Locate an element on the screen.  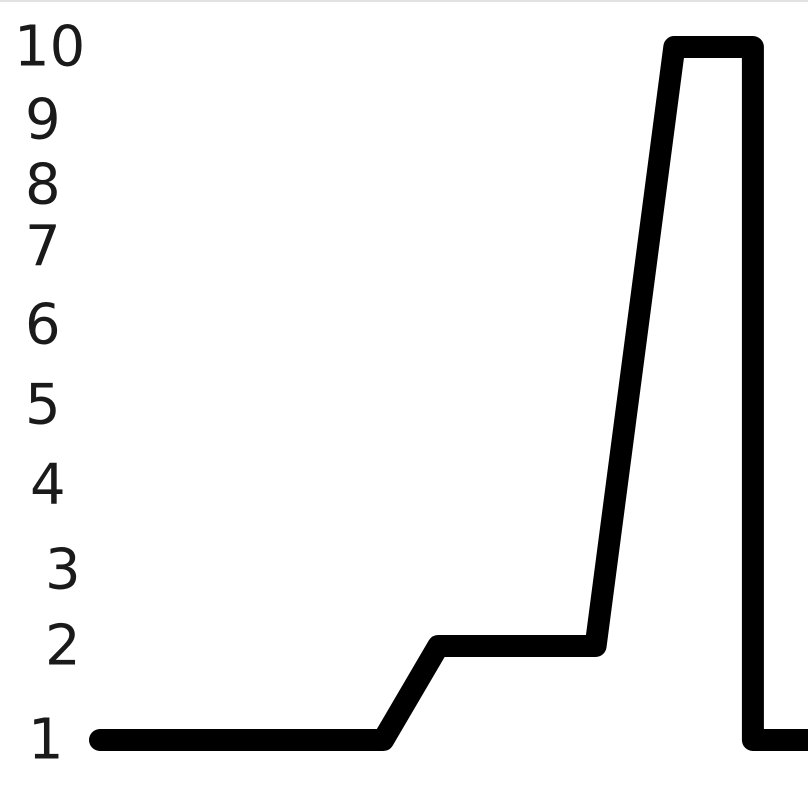
y-tick-label-6: 6 is located at coordinates (43, 325).